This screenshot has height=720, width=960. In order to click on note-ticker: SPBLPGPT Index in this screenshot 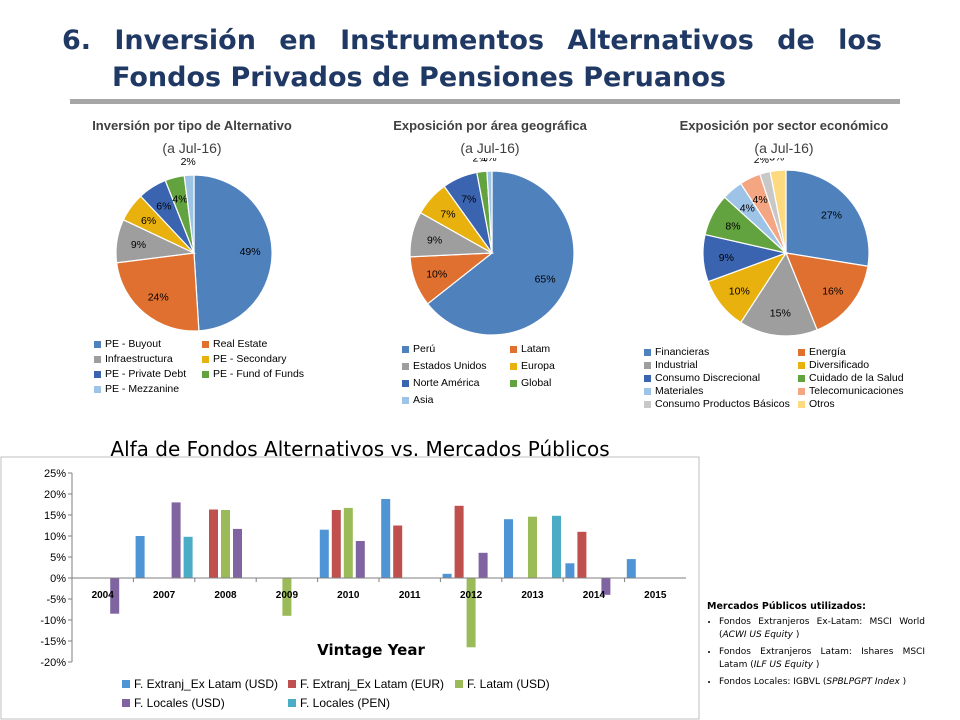, I will do `click(863, 682)`.